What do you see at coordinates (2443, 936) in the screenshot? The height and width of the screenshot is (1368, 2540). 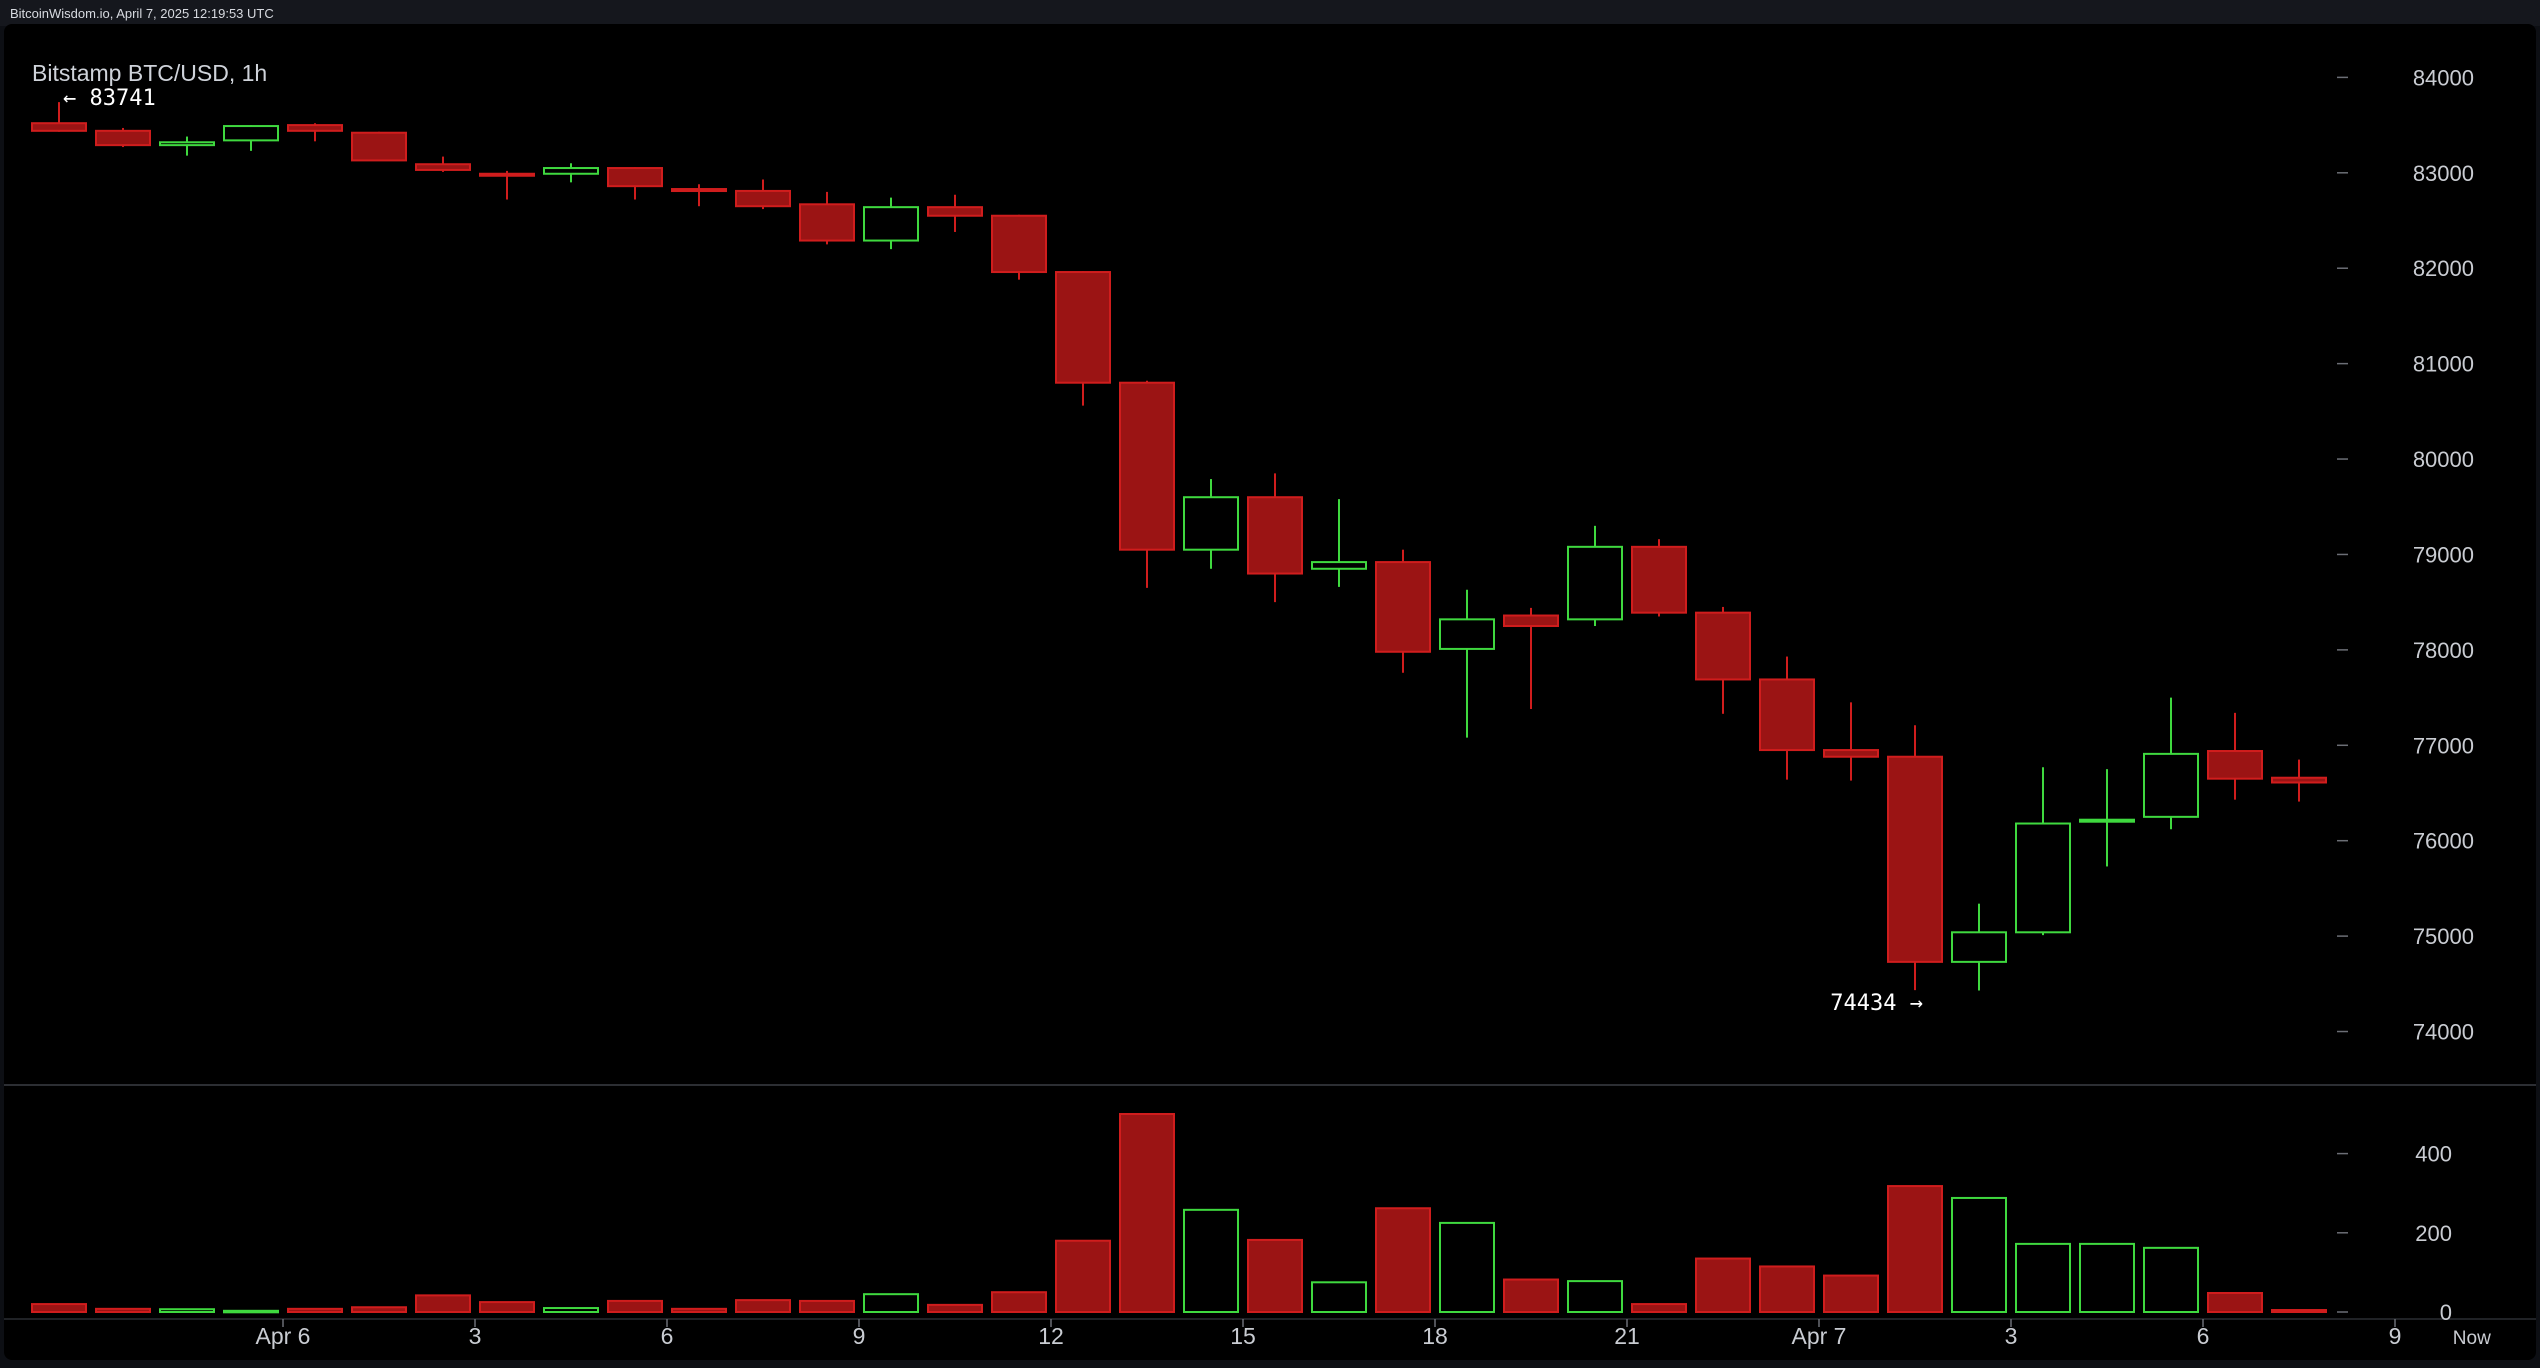 I see `price-tick-label: 75000` at bounding box center [2443, 936].